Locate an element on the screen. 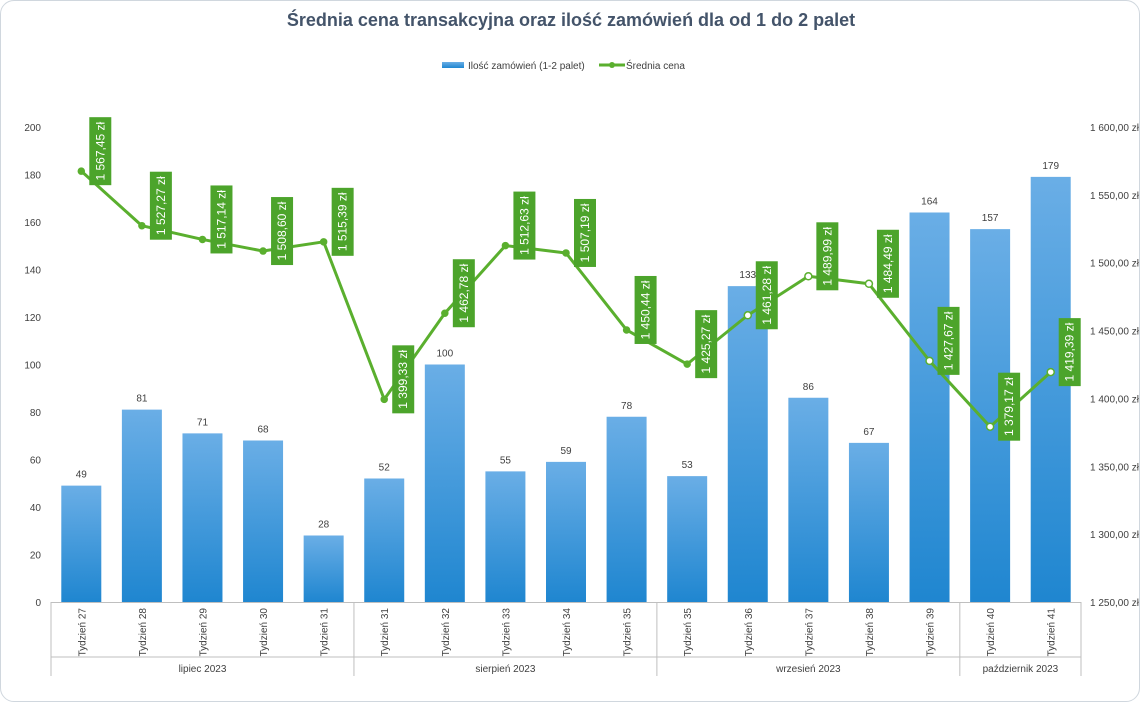 This screenshot has height=703, width=1140. price-label-text: 1 379,17 zł is located at coordinates (1009, 406).